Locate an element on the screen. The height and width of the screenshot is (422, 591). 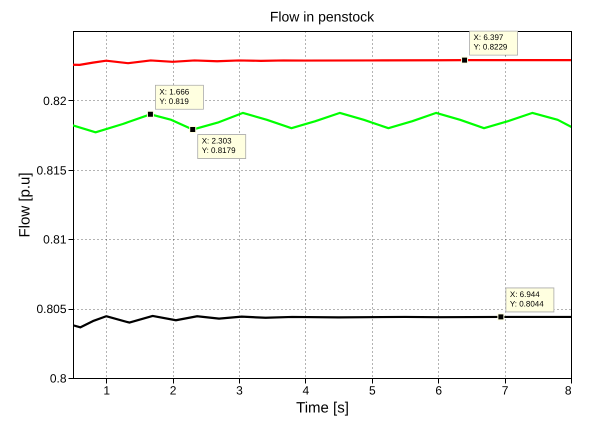
x-tick-label: 1 is located at coordinates (106, 391).